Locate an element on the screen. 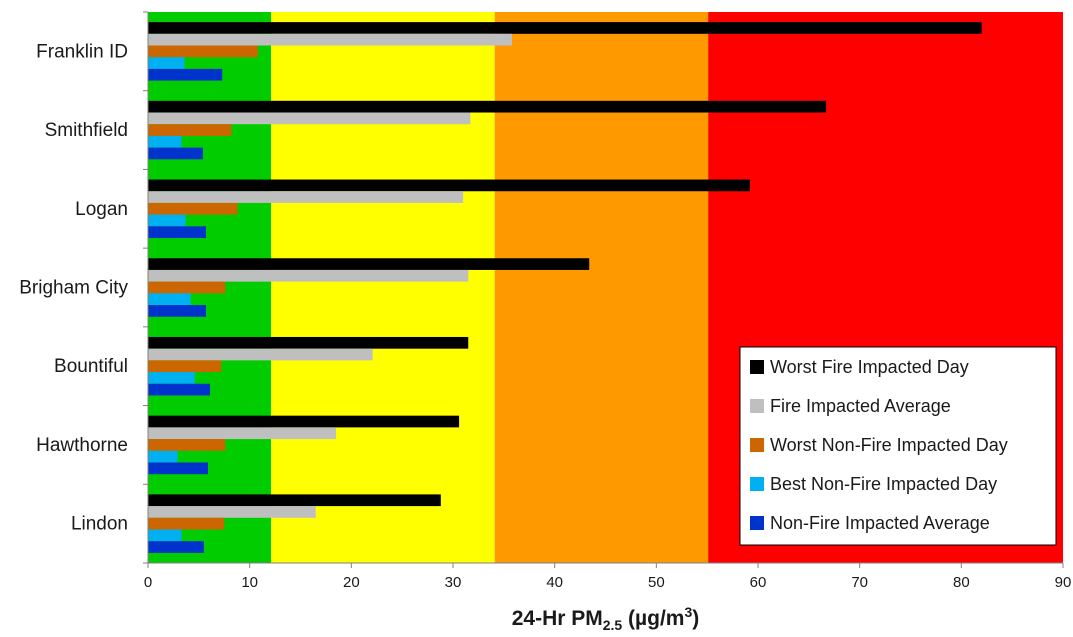 The image size is (1073, 637). bar-worst-fire-impacted-day-bountiful is located at coordinates (308, 342).